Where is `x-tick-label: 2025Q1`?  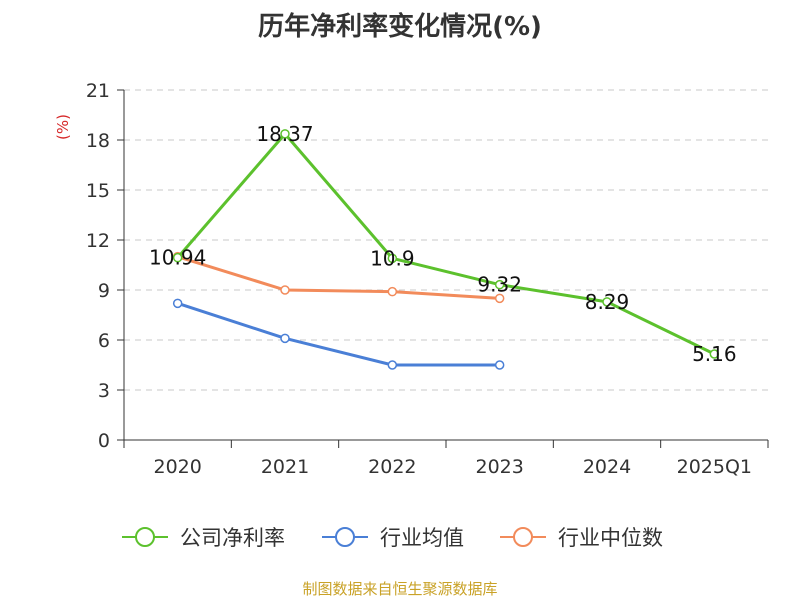
x-tick-label: 2025Q1 is located at coordinates (714, 467).